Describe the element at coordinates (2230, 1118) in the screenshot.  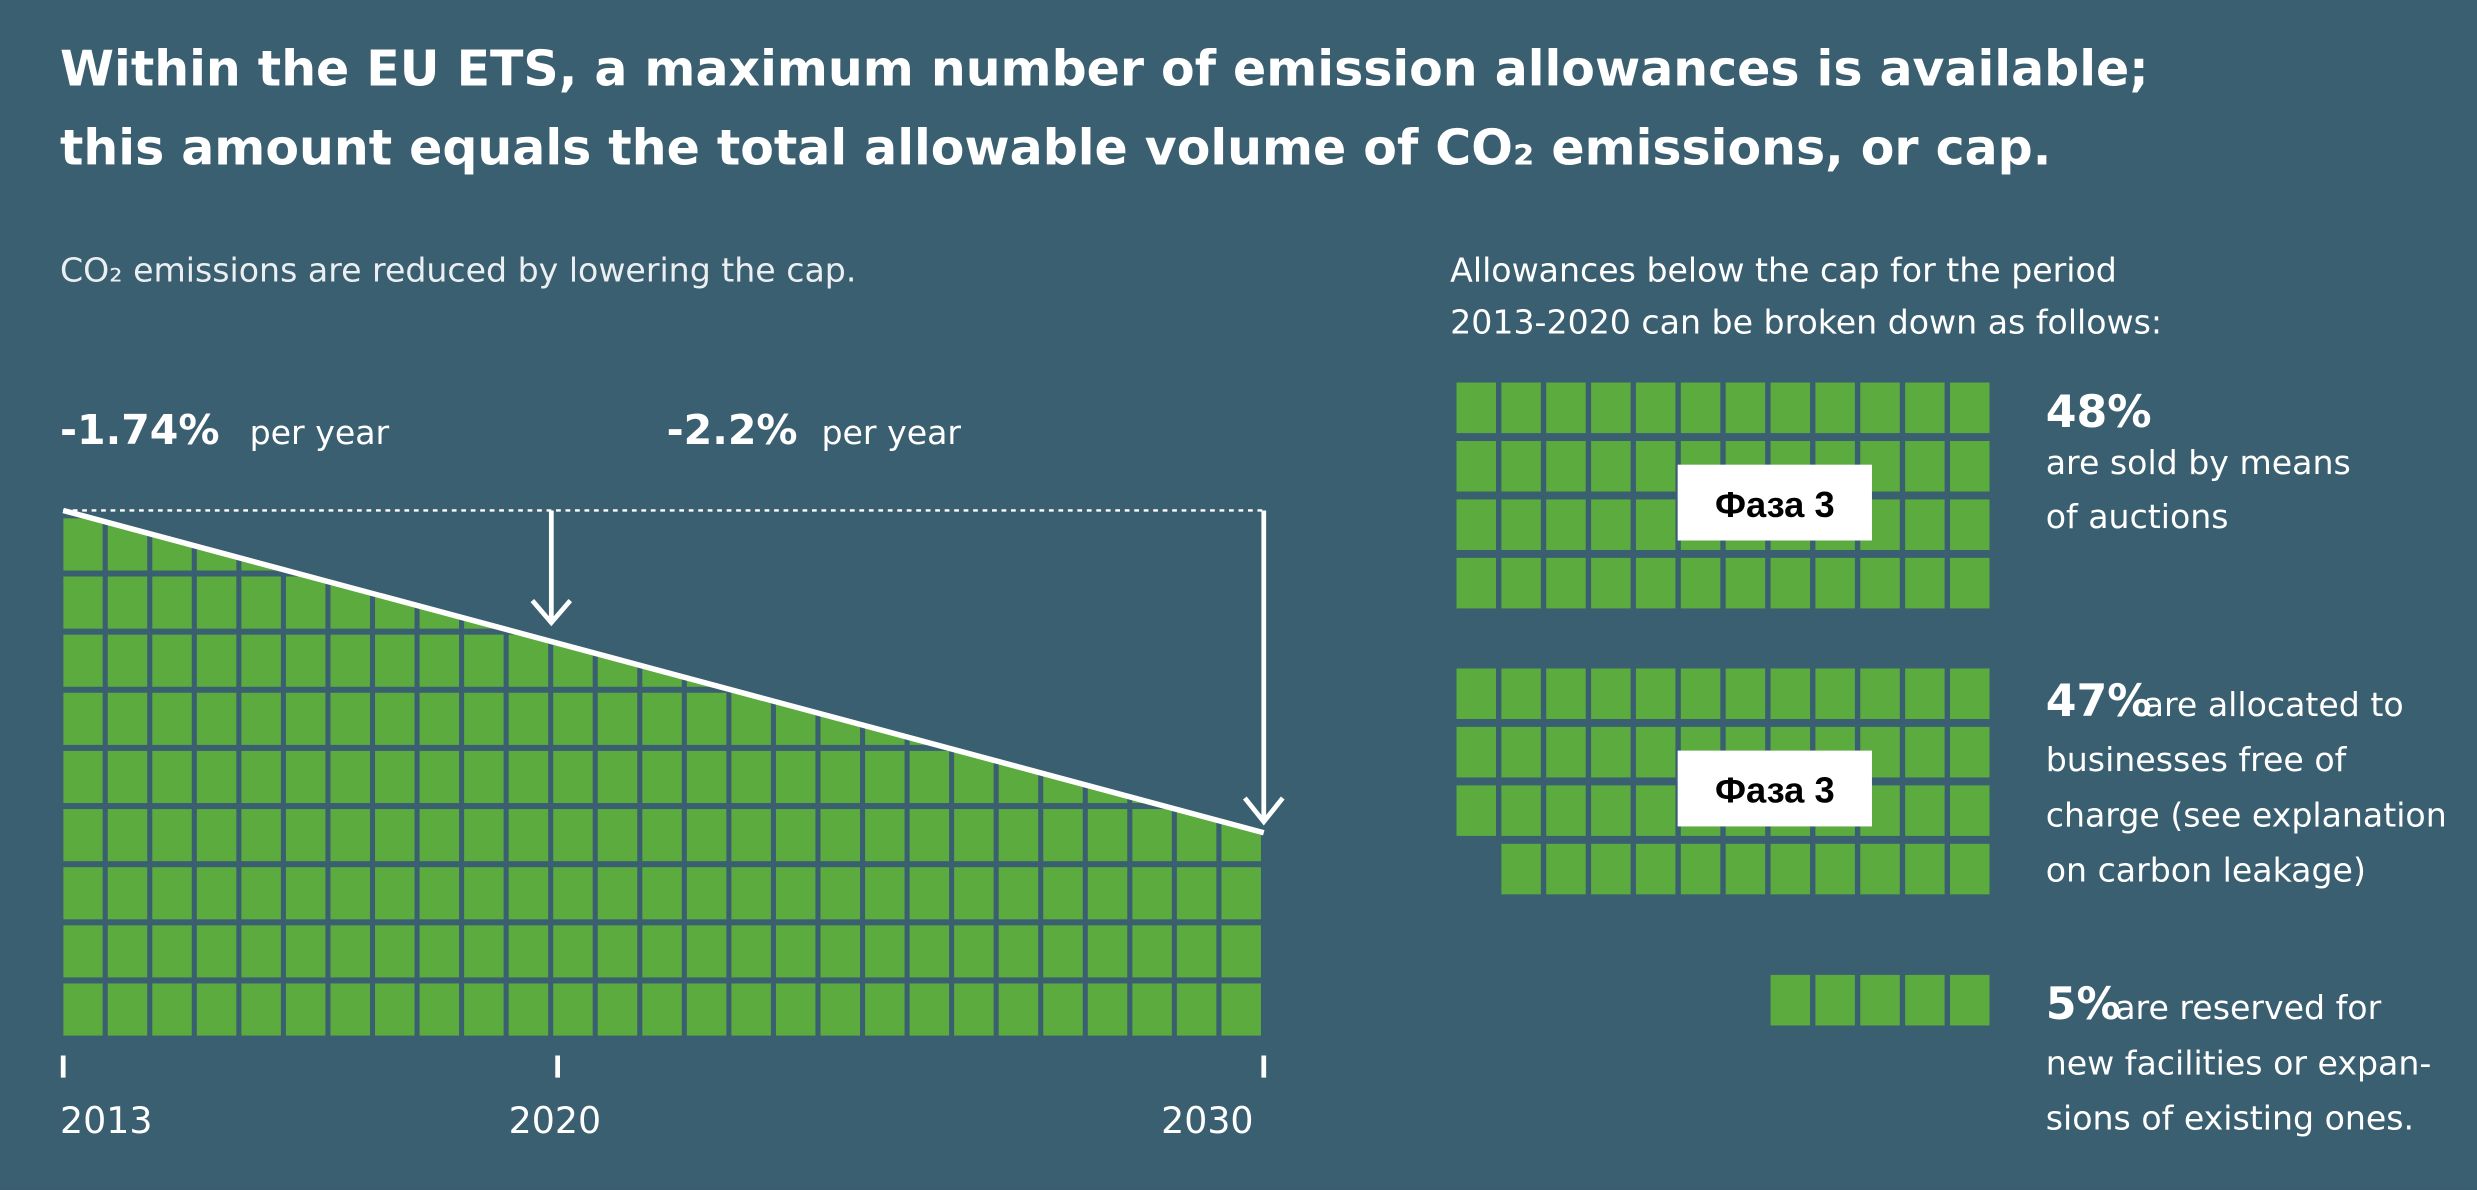
I see `description-line: sions of existing ones.` at that location.